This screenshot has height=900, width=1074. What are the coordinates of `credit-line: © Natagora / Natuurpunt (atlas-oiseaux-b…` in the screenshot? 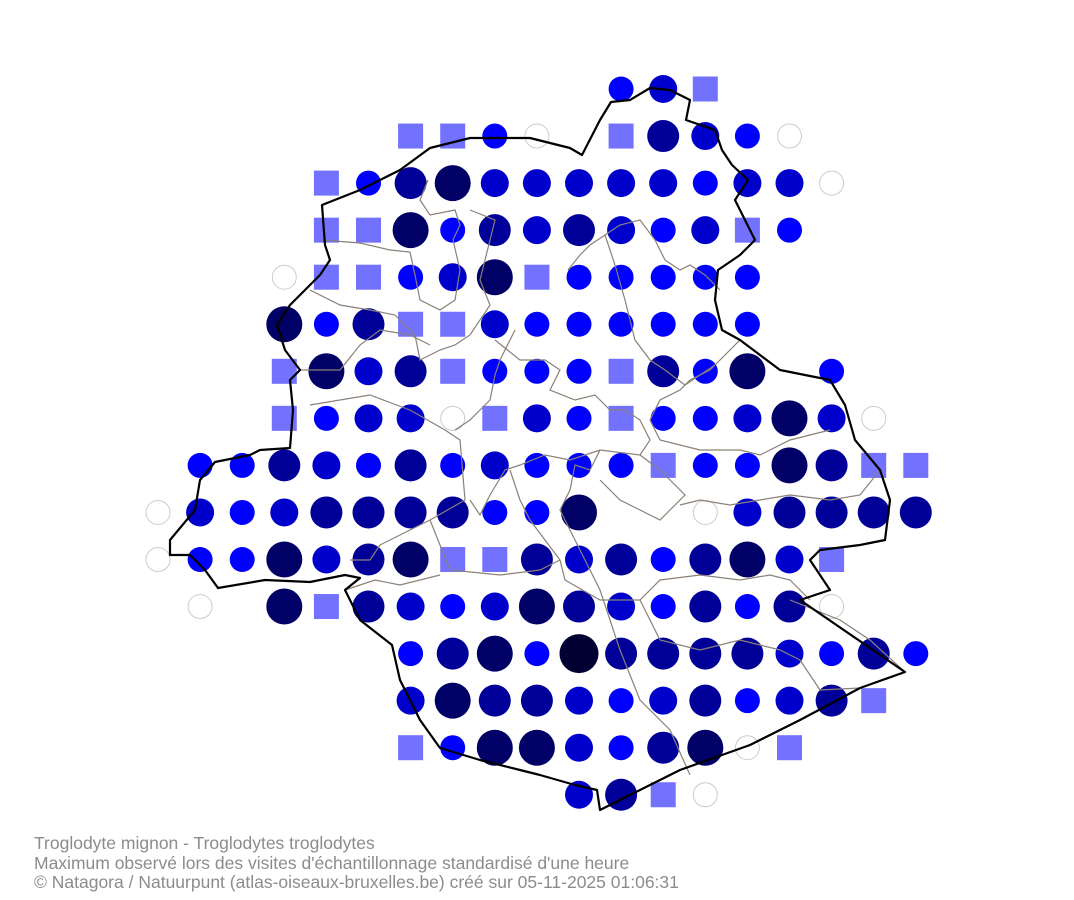 It's located at (356, 882).